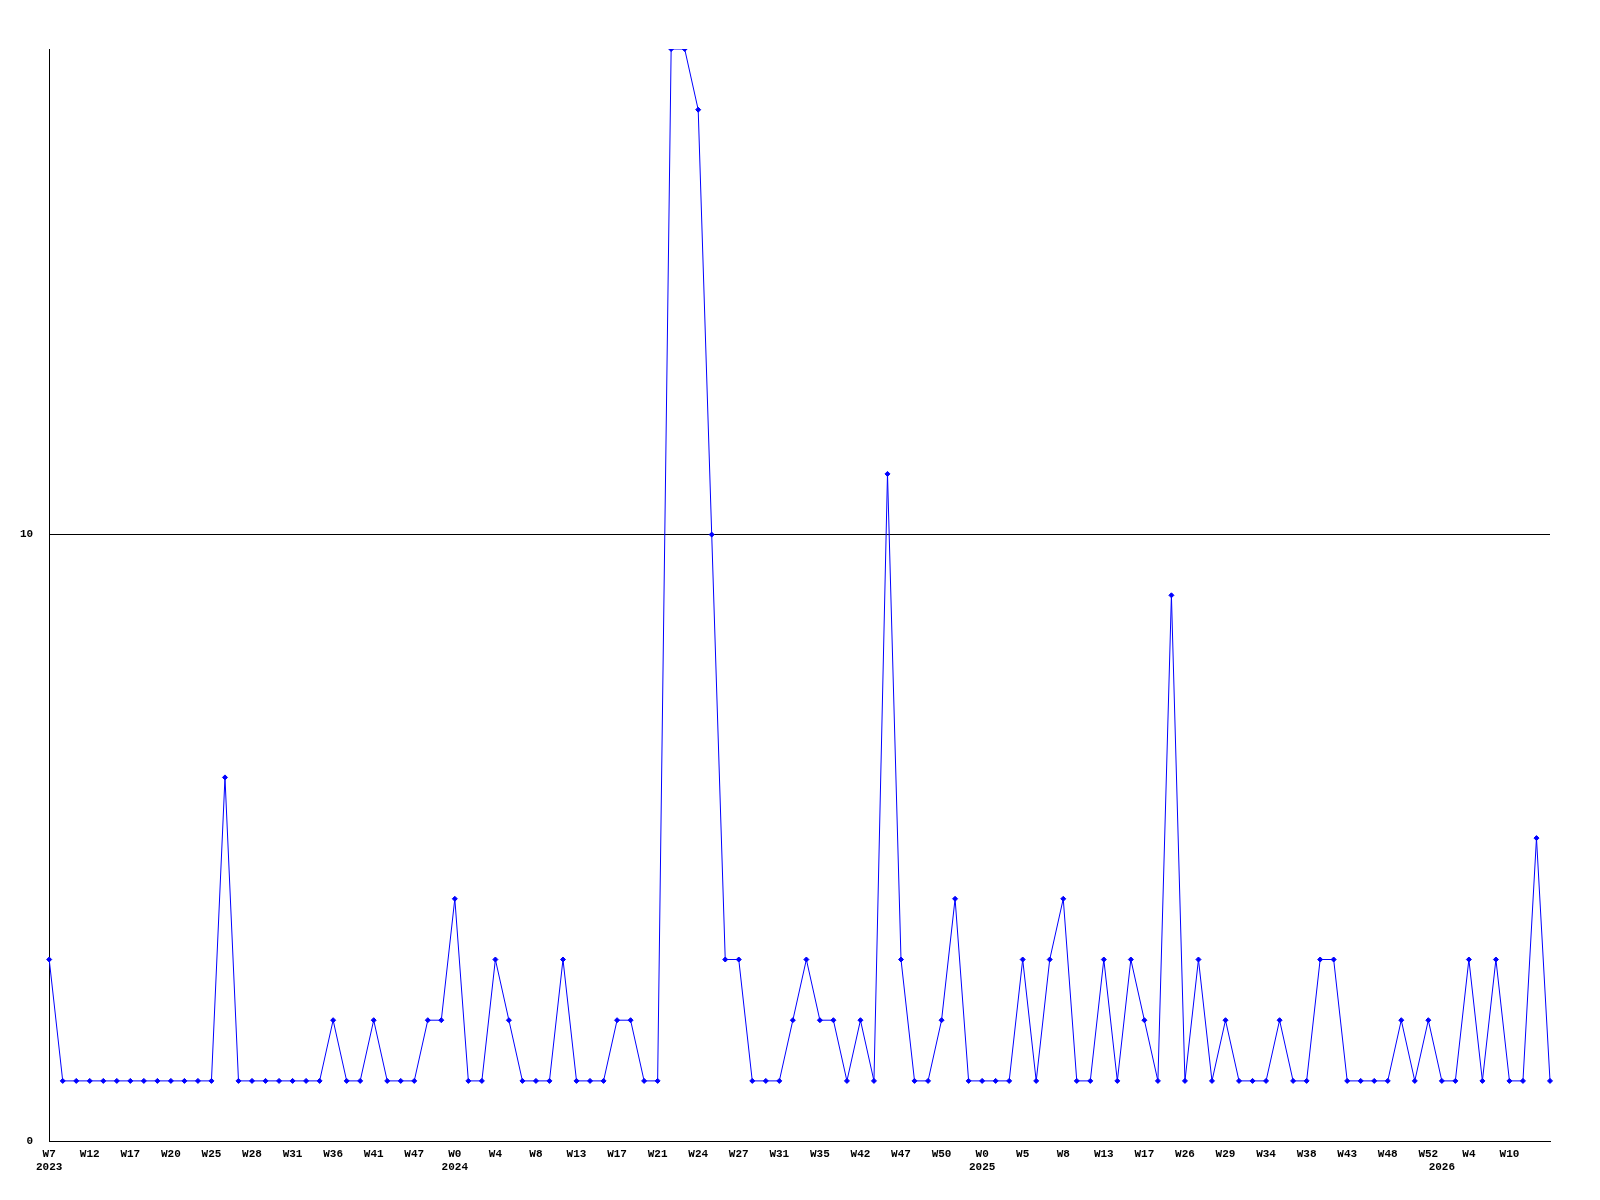 The image size is (1600, 1200). What do you see at coordinates (30, 1141) in the screenshot?
I see `y-tick-label: 0` at bounding box center [30, 1141].